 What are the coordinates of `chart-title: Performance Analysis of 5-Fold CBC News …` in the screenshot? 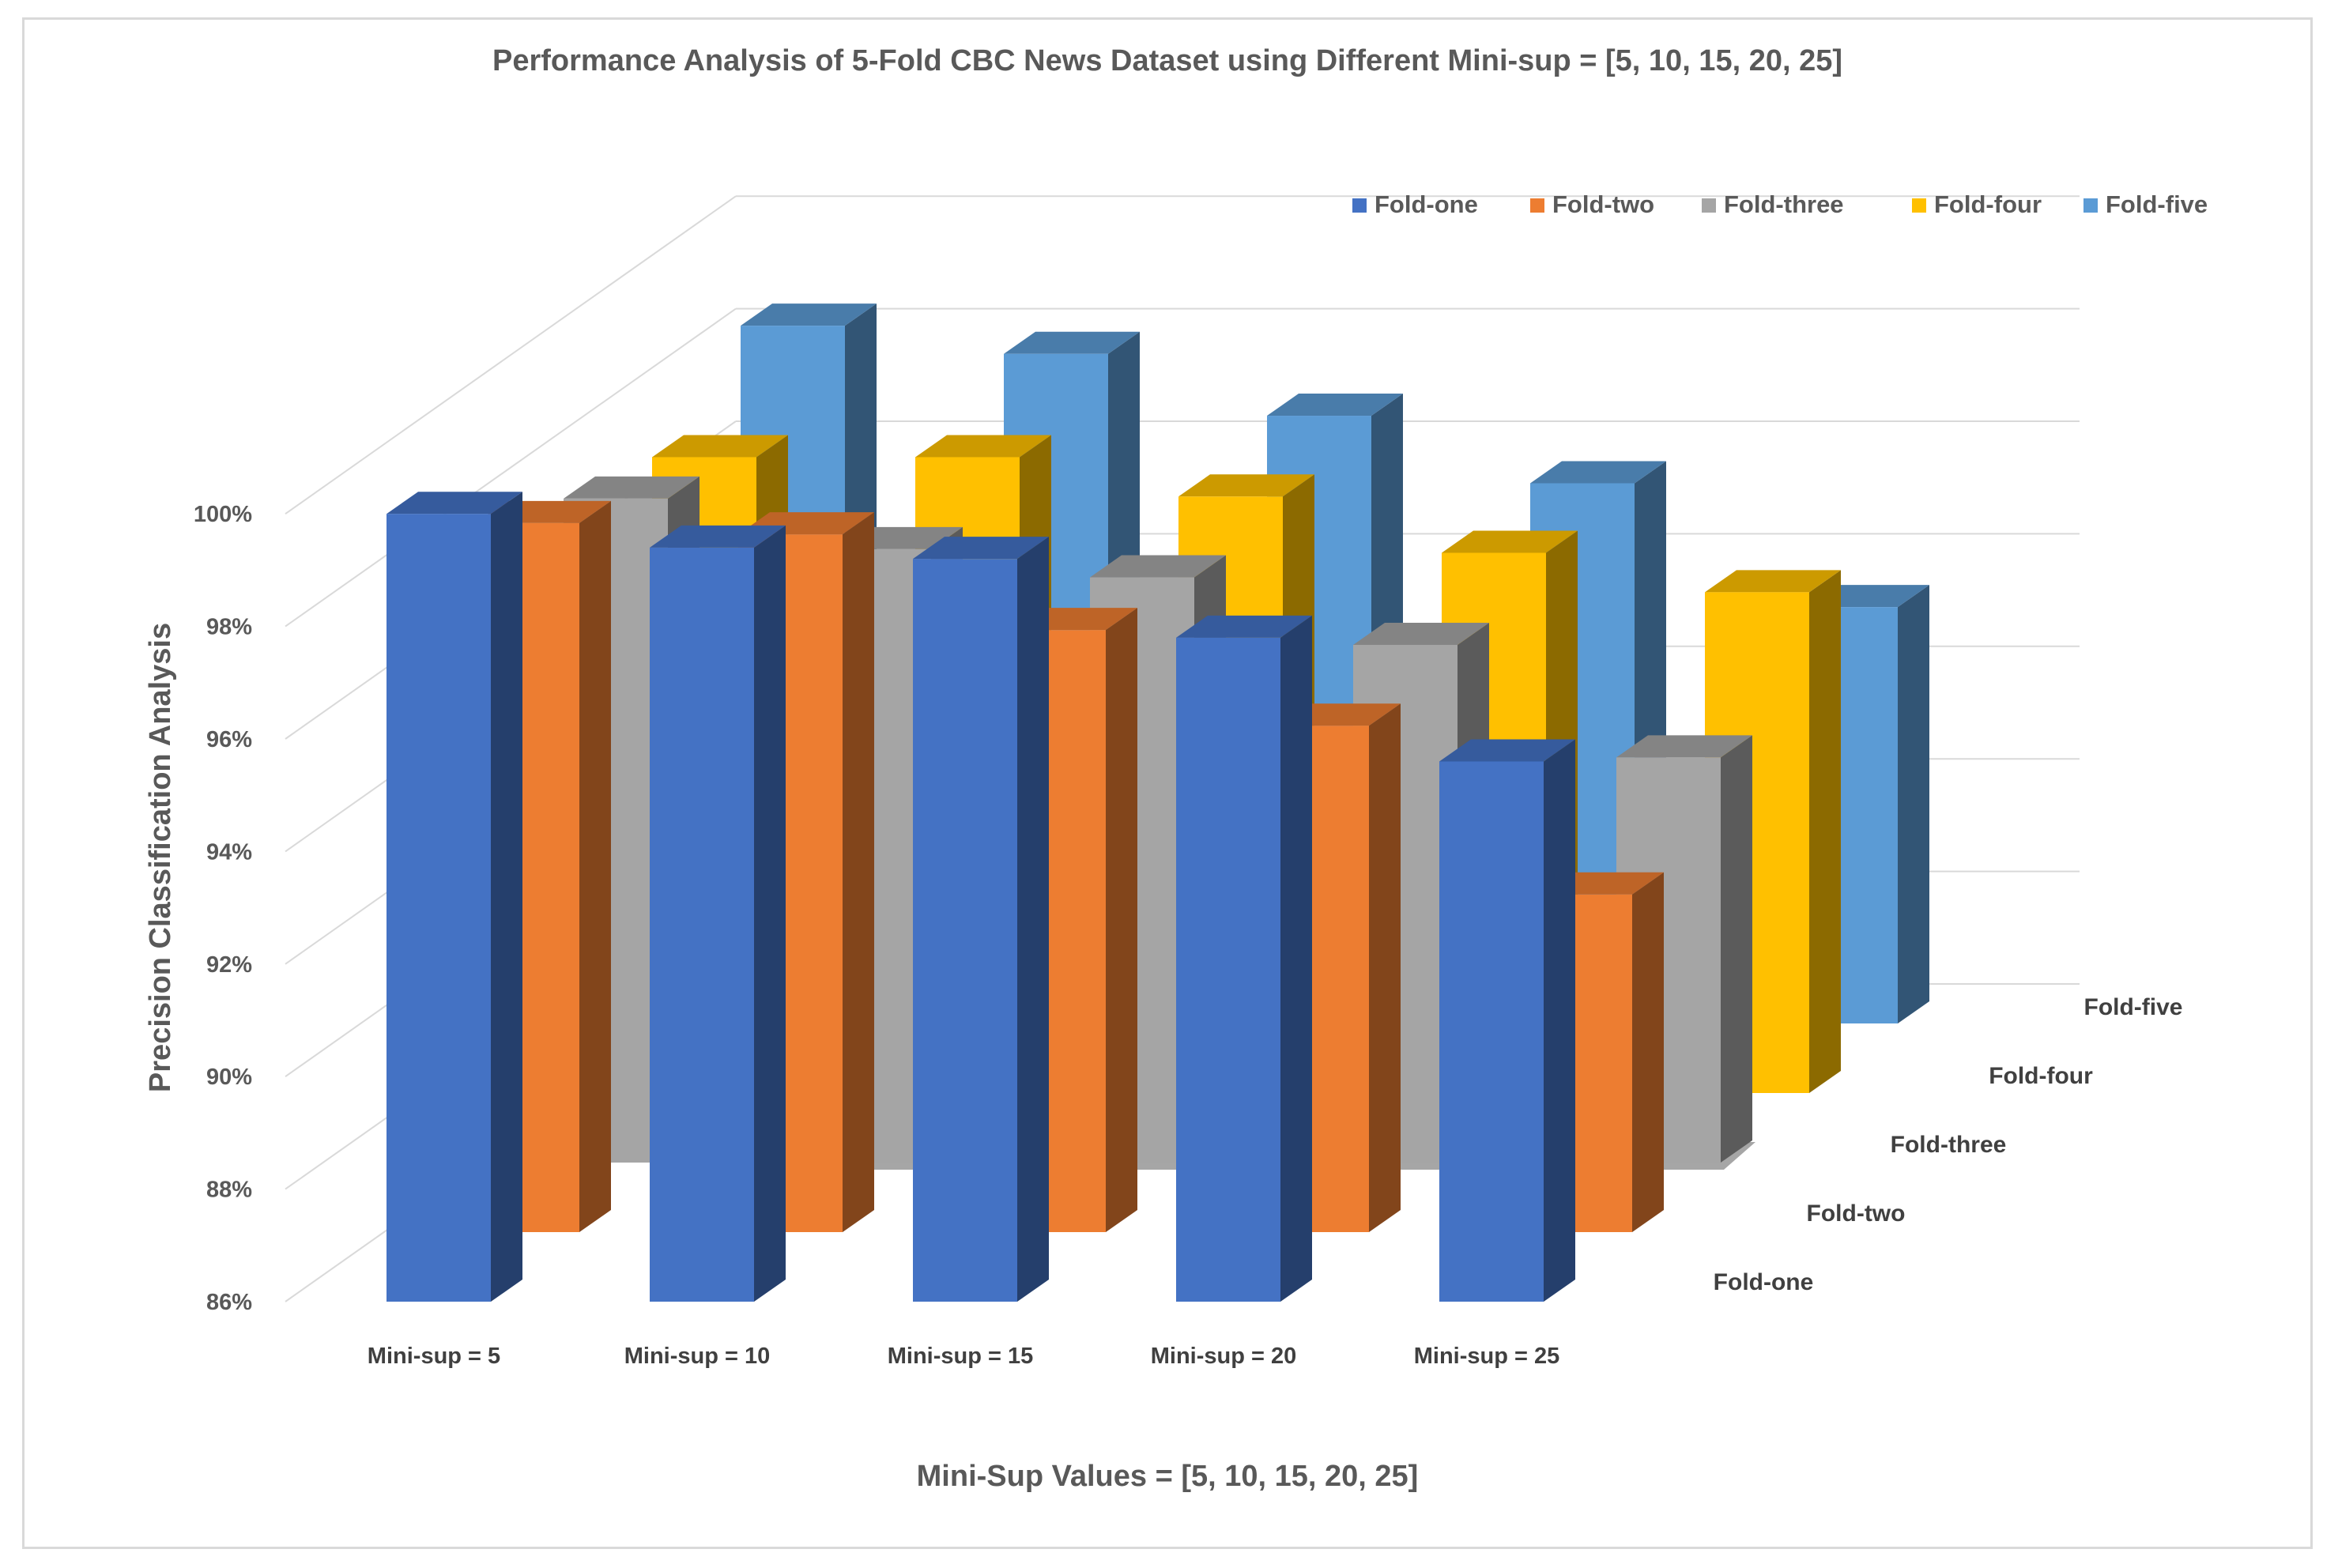 It's located at (1167, 60).